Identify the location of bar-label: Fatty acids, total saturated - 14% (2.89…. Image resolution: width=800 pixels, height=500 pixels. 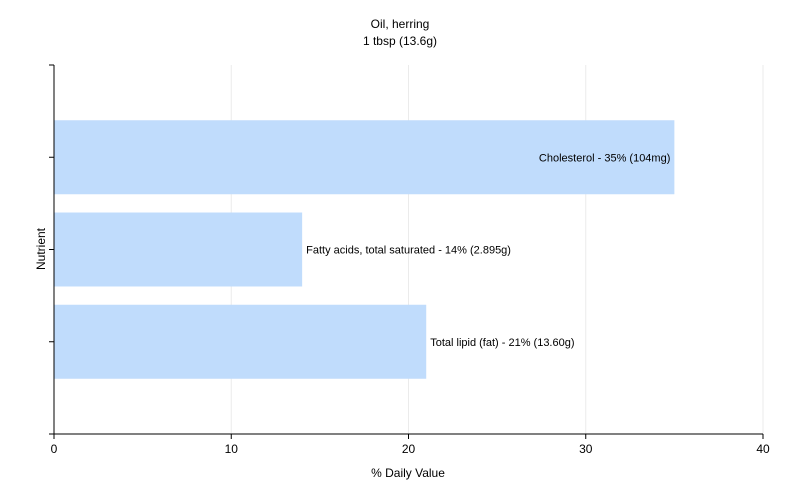
(408, 251).